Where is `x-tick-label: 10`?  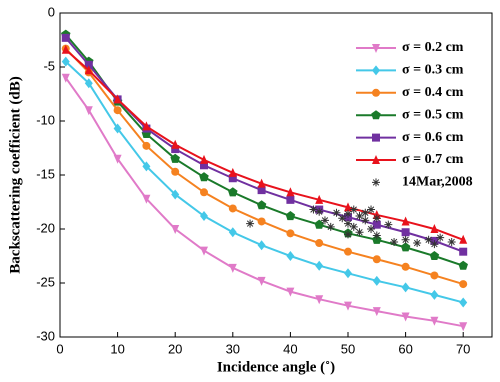
x-tick-label: 10 is located at coordinates (117, 348).